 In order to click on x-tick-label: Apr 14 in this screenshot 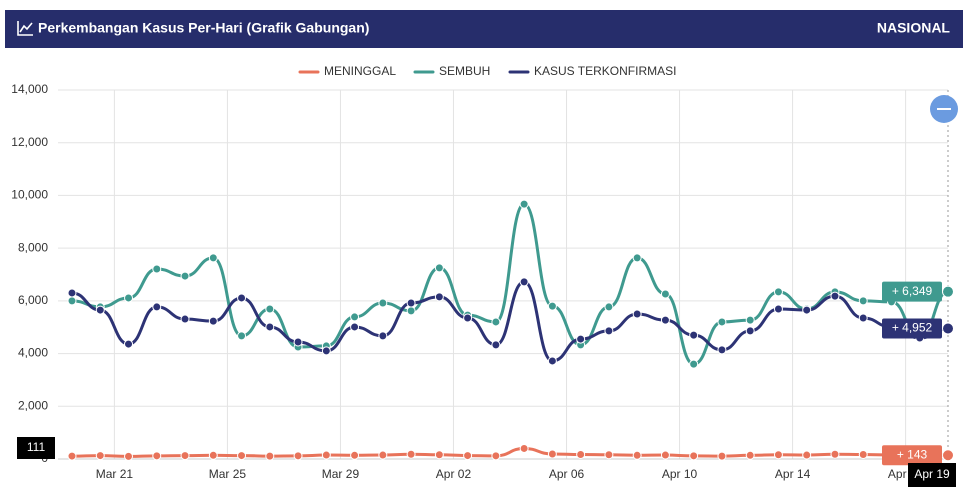, I will do `click(793, 474)`.